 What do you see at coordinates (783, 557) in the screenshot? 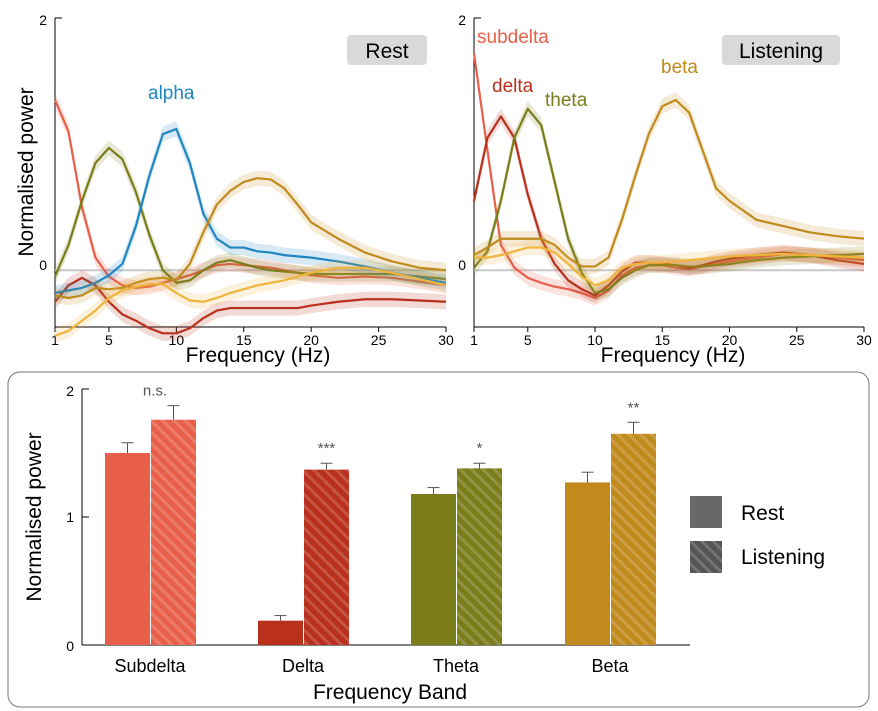
I see `legend-label-listening: Listening` at bounding box center [783, 557].